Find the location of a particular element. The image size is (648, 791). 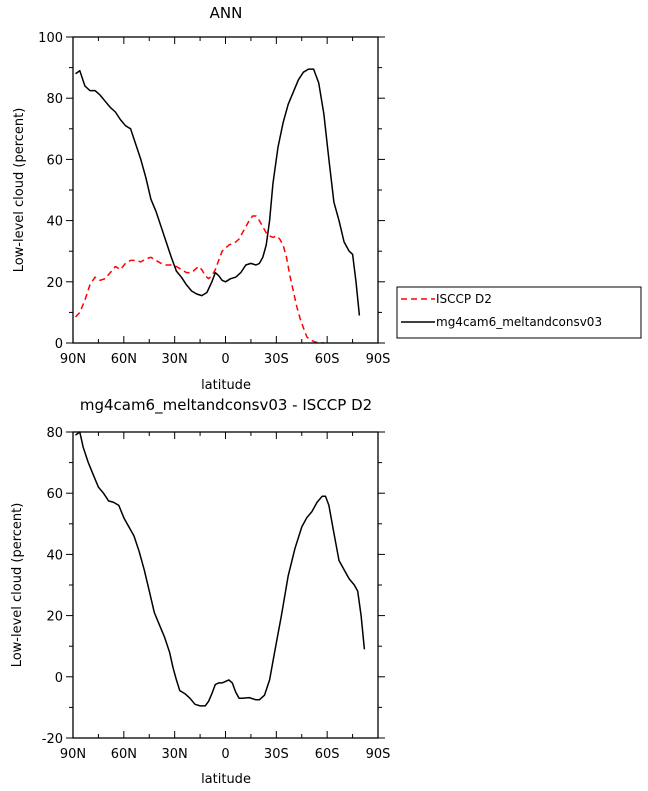

legend: ISCCP D2 mg4cam6_meltandconsv03 is located at coordinates (519, 312).